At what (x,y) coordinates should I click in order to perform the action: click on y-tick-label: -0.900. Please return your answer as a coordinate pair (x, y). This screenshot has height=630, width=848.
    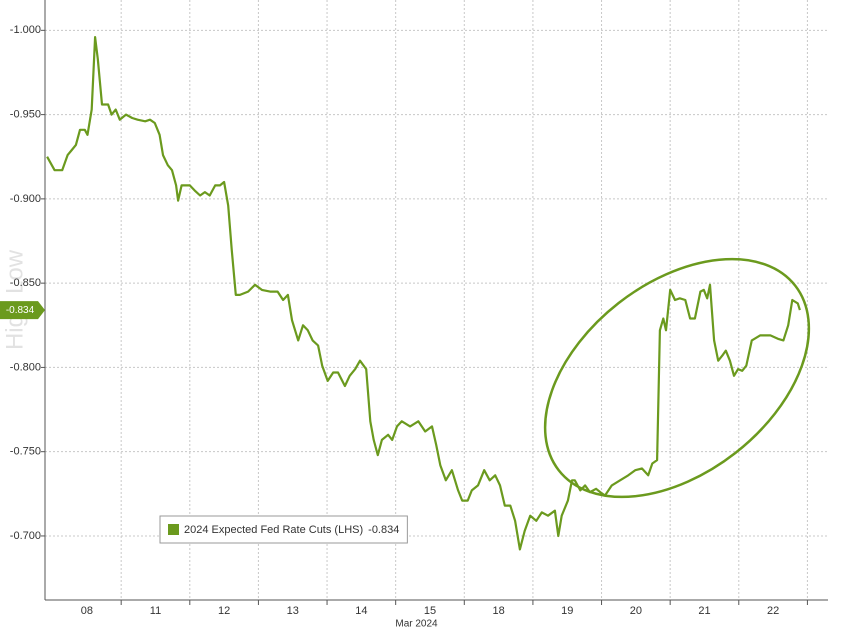
    Looking at the image, I should click on (25, 199).